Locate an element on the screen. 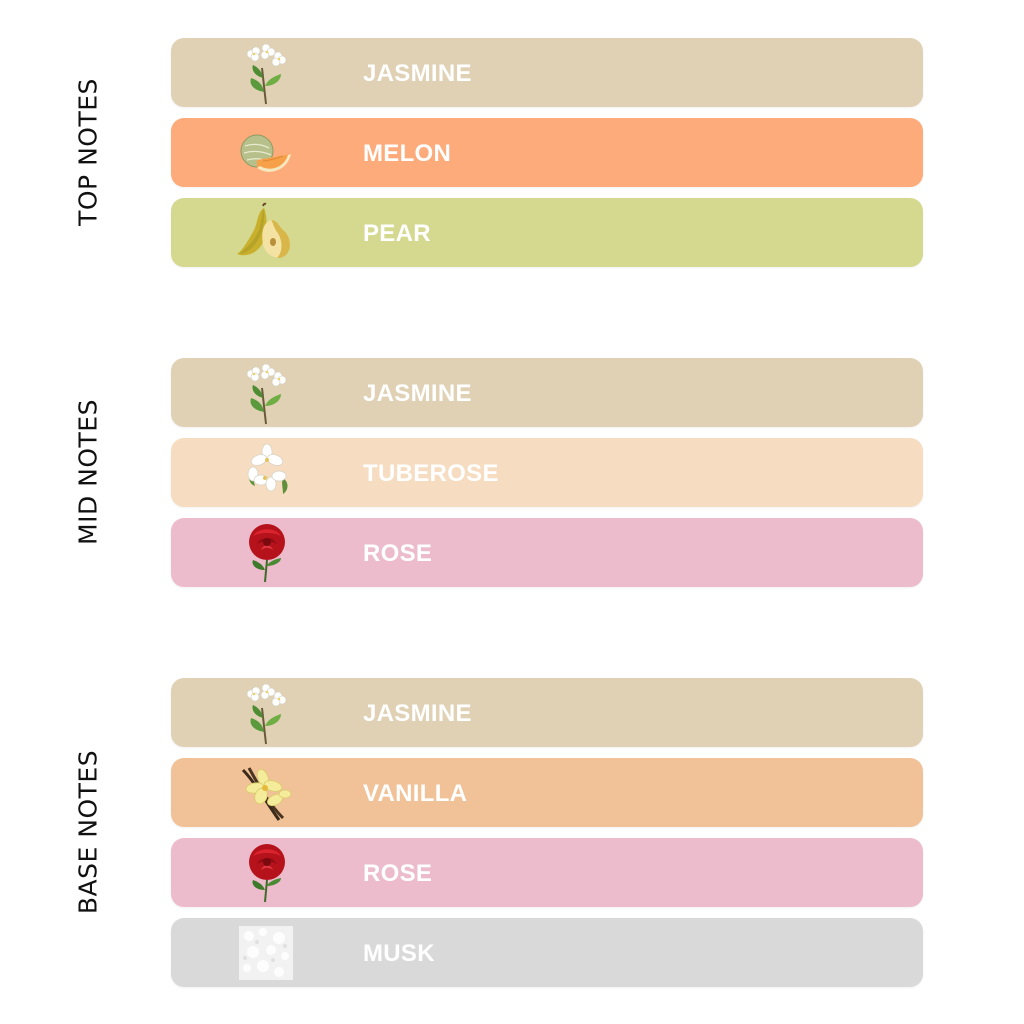  note-label: MUSK is located at coordinates (399, 953).